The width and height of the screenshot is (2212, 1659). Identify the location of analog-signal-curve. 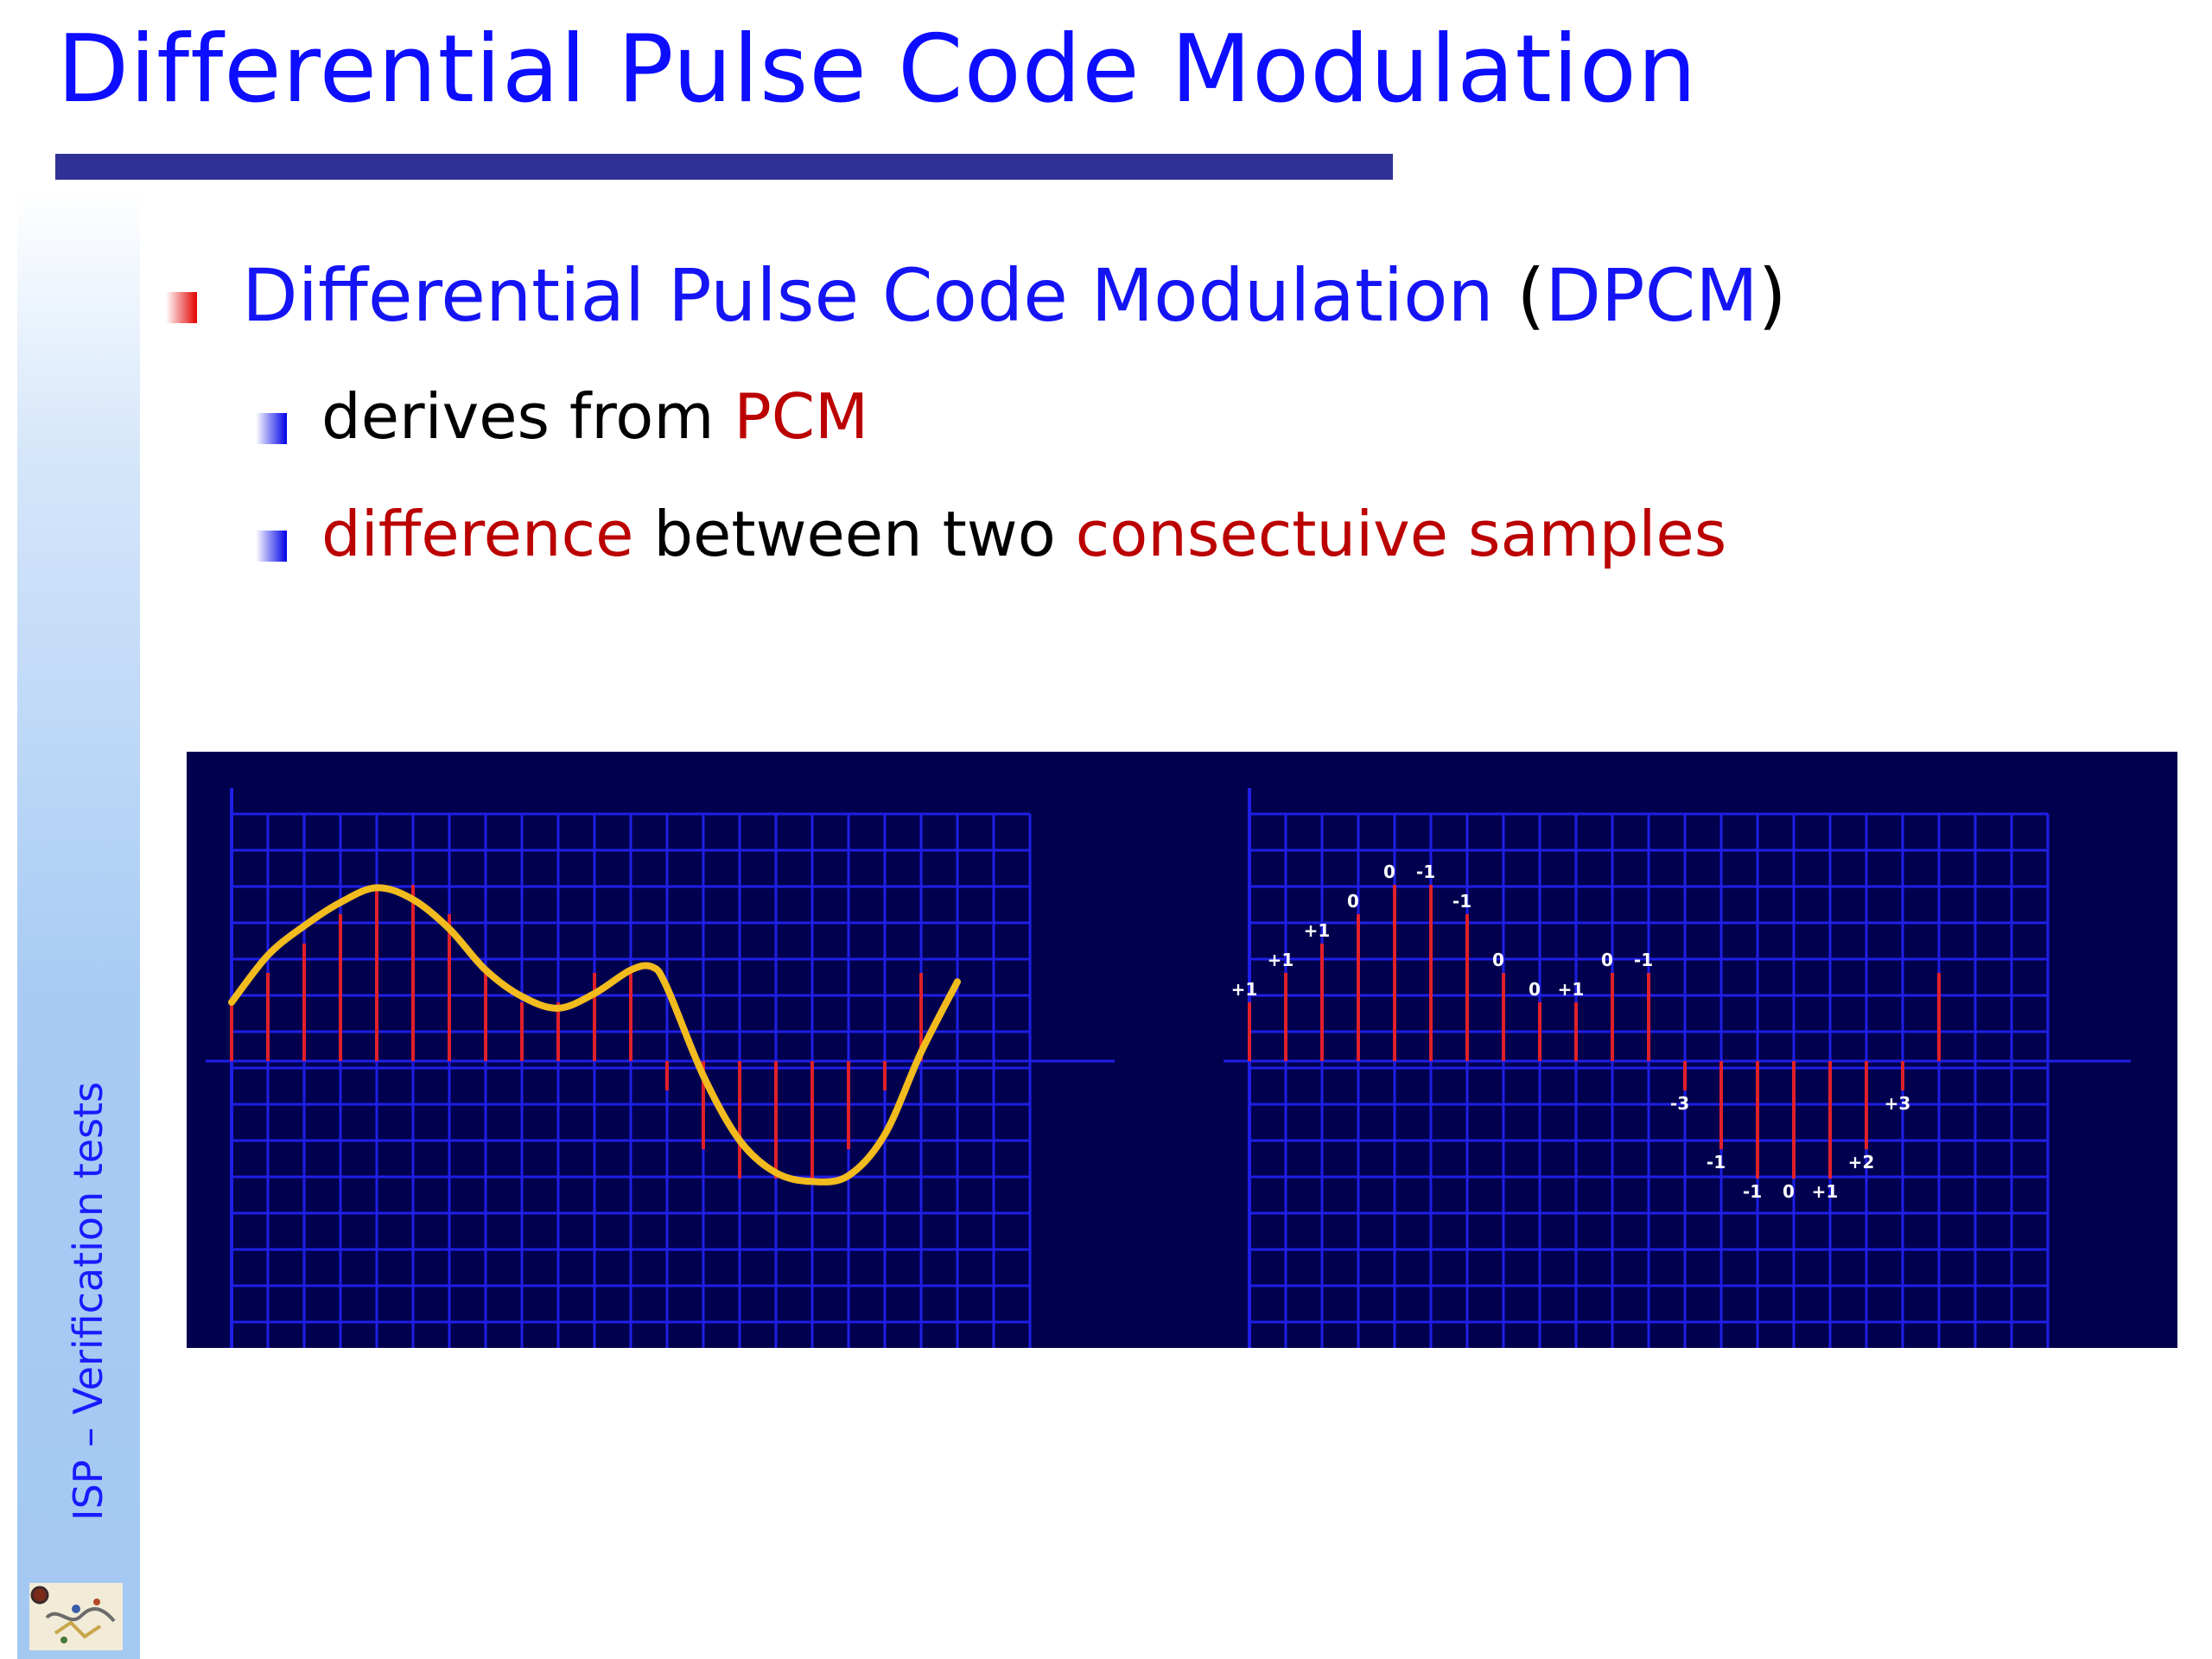
(594, 1034).